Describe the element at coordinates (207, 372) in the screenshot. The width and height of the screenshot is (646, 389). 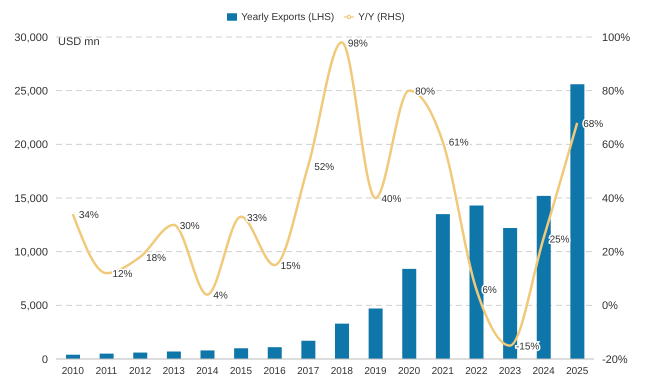
I see `x-tick-label: 2014` at that location.